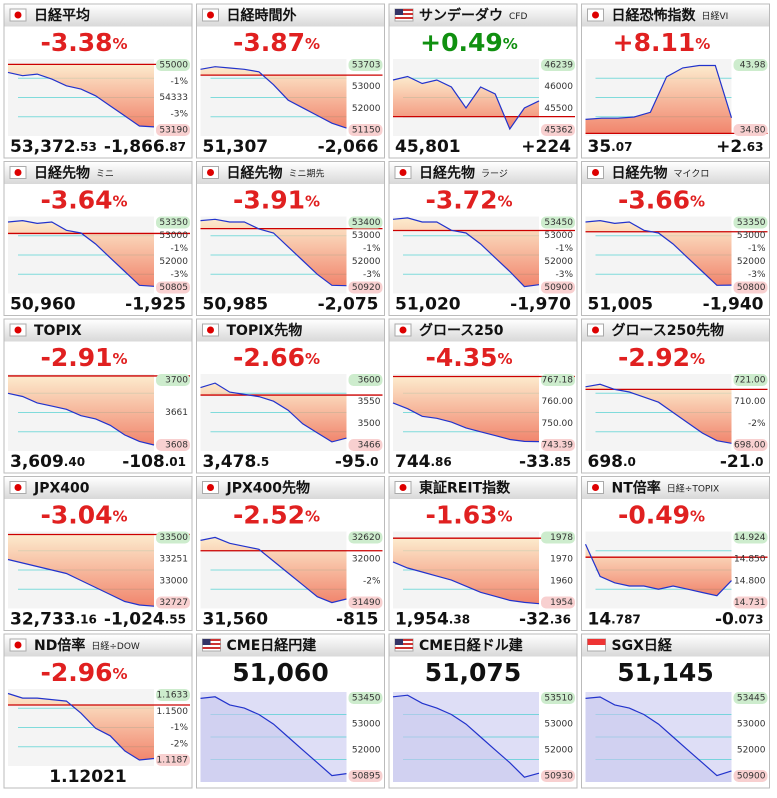  I want to click on axis-label: 31490, so click(366, 603).